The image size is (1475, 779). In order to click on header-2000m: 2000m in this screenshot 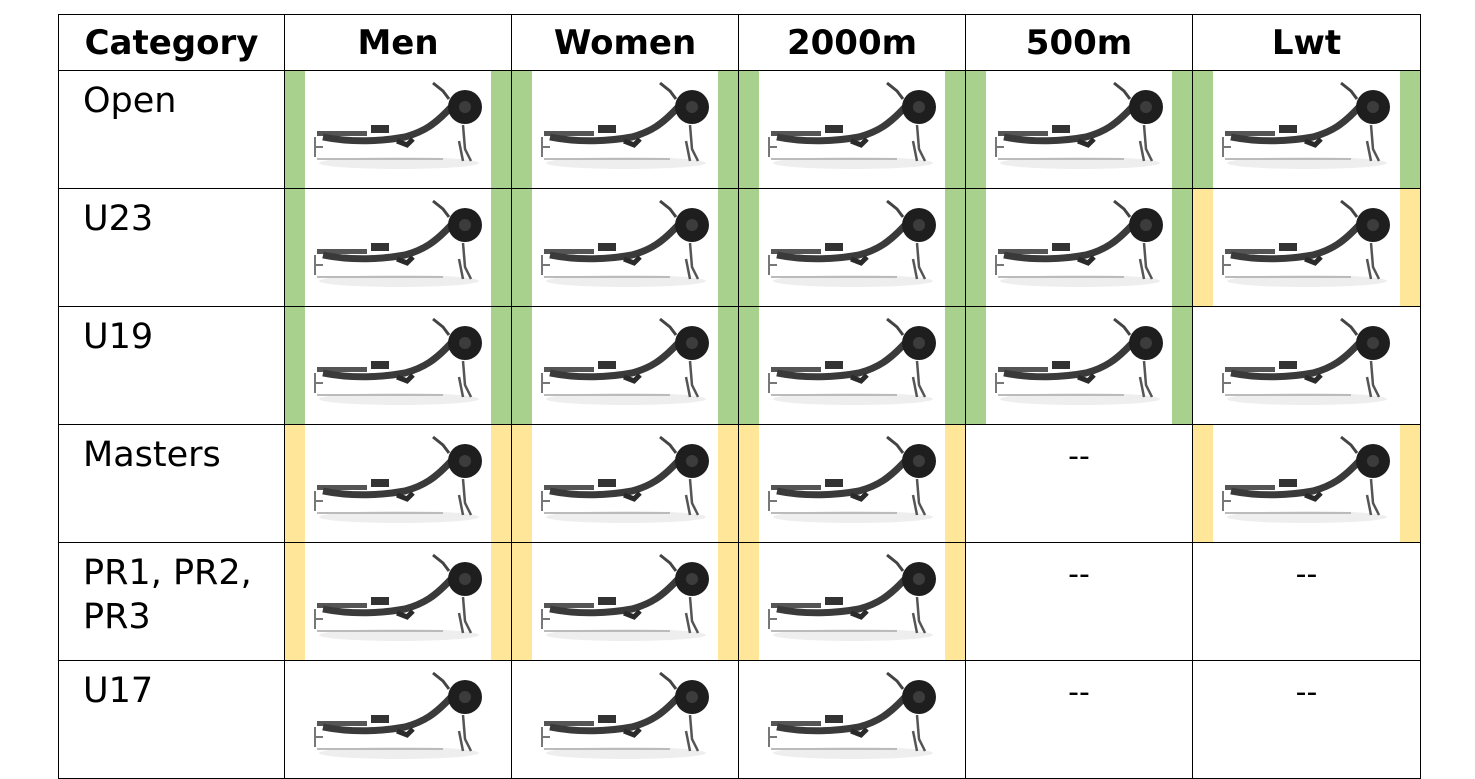, I will do `click(852, 42)`.